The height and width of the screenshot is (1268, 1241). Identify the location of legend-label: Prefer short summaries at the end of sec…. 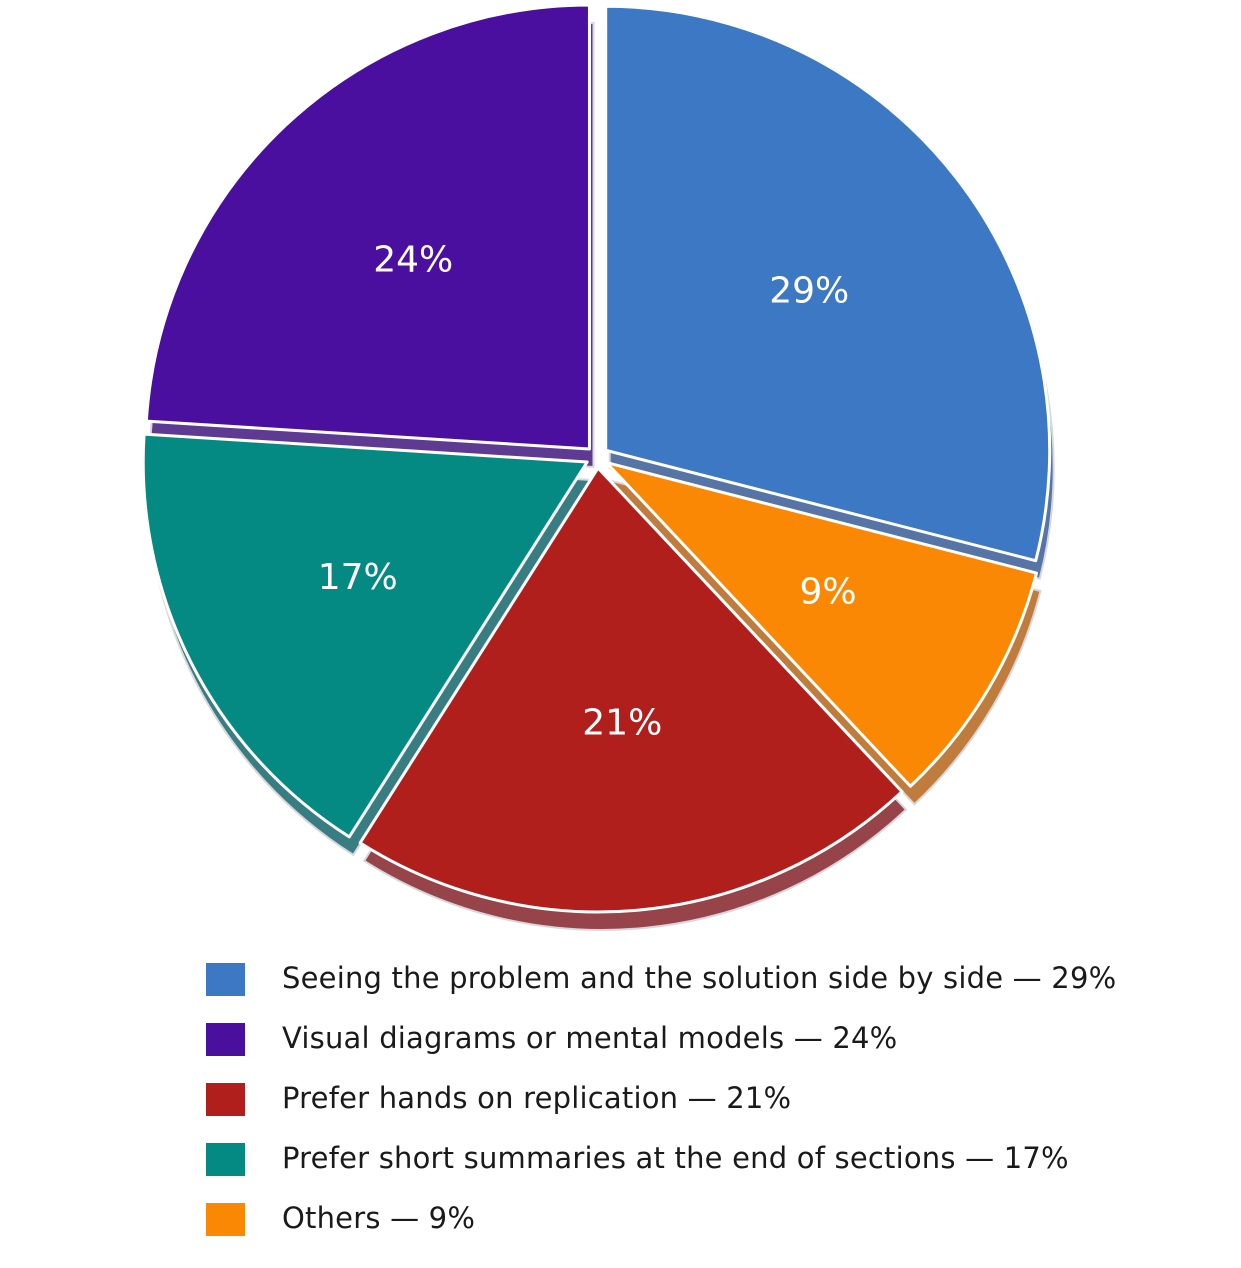
(675, 1158).